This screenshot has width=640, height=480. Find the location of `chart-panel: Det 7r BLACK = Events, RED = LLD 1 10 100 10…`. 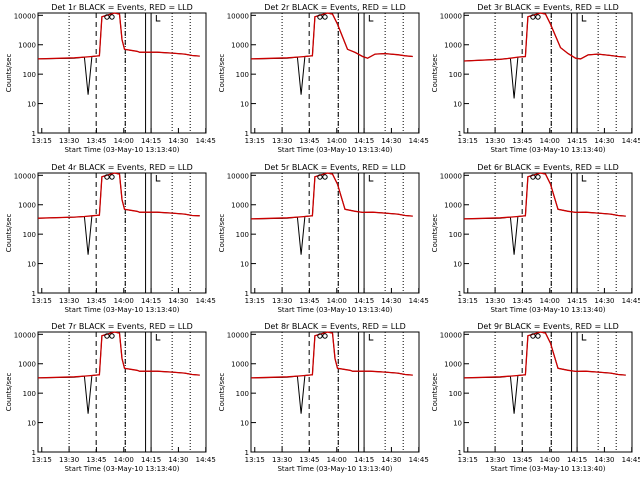

chart-panel: Det 7r BLACK = Events, RED = LLD 1 10 100 10… is located at coordinates (110, 397).